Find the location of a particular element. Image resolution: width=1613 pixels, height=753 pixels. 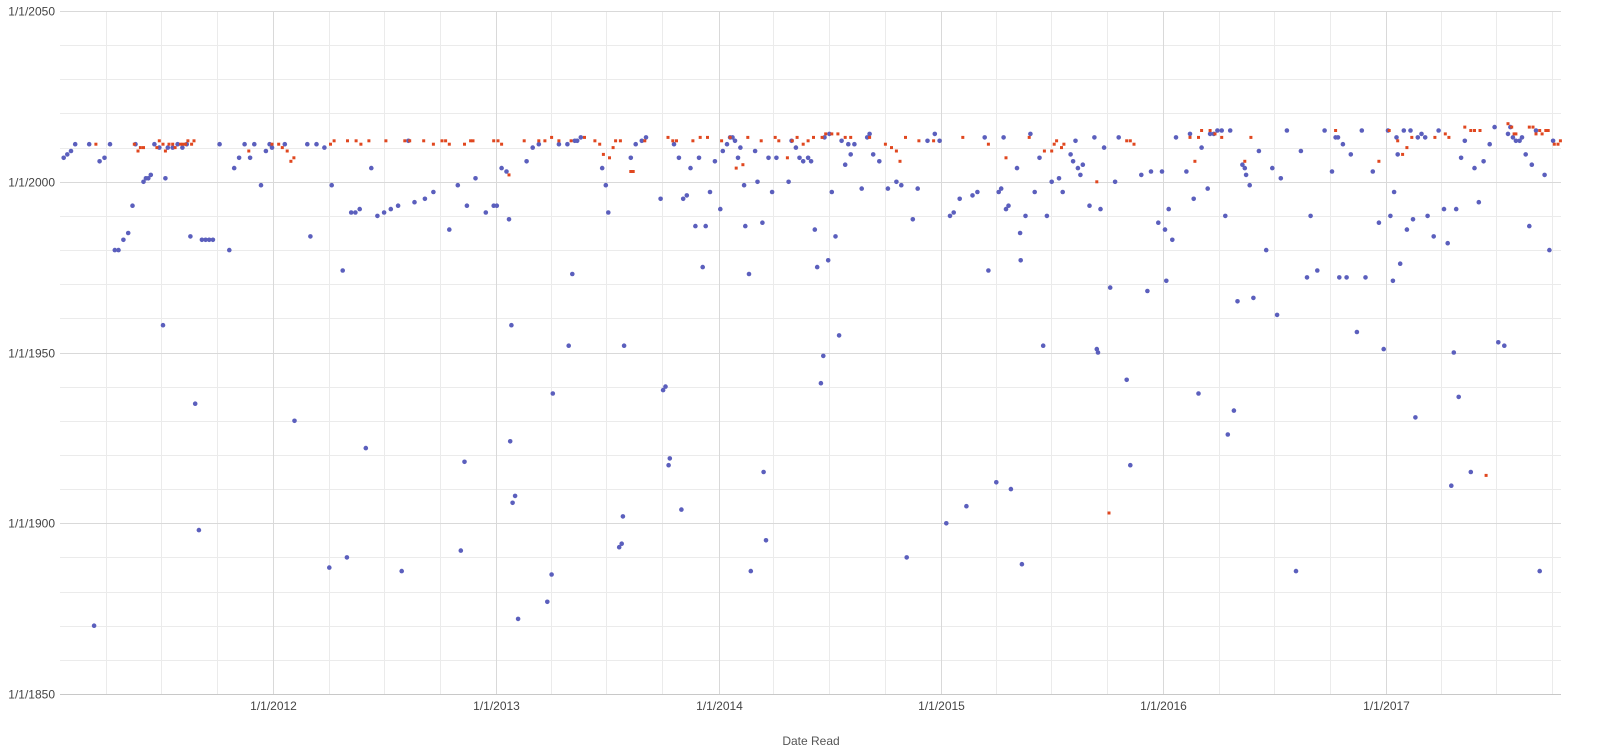

x-tick-label: 1/1/2014 is located at coordinates (719, 706).